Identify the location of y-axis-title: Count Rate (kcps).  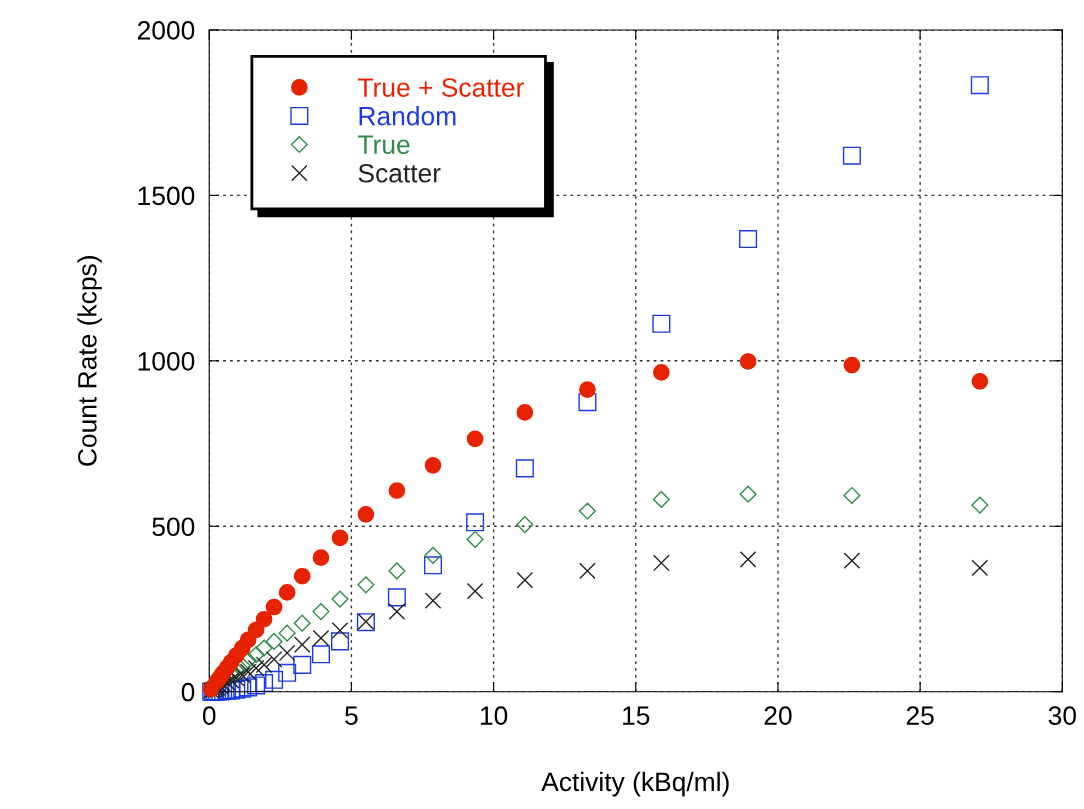
(89, 361).